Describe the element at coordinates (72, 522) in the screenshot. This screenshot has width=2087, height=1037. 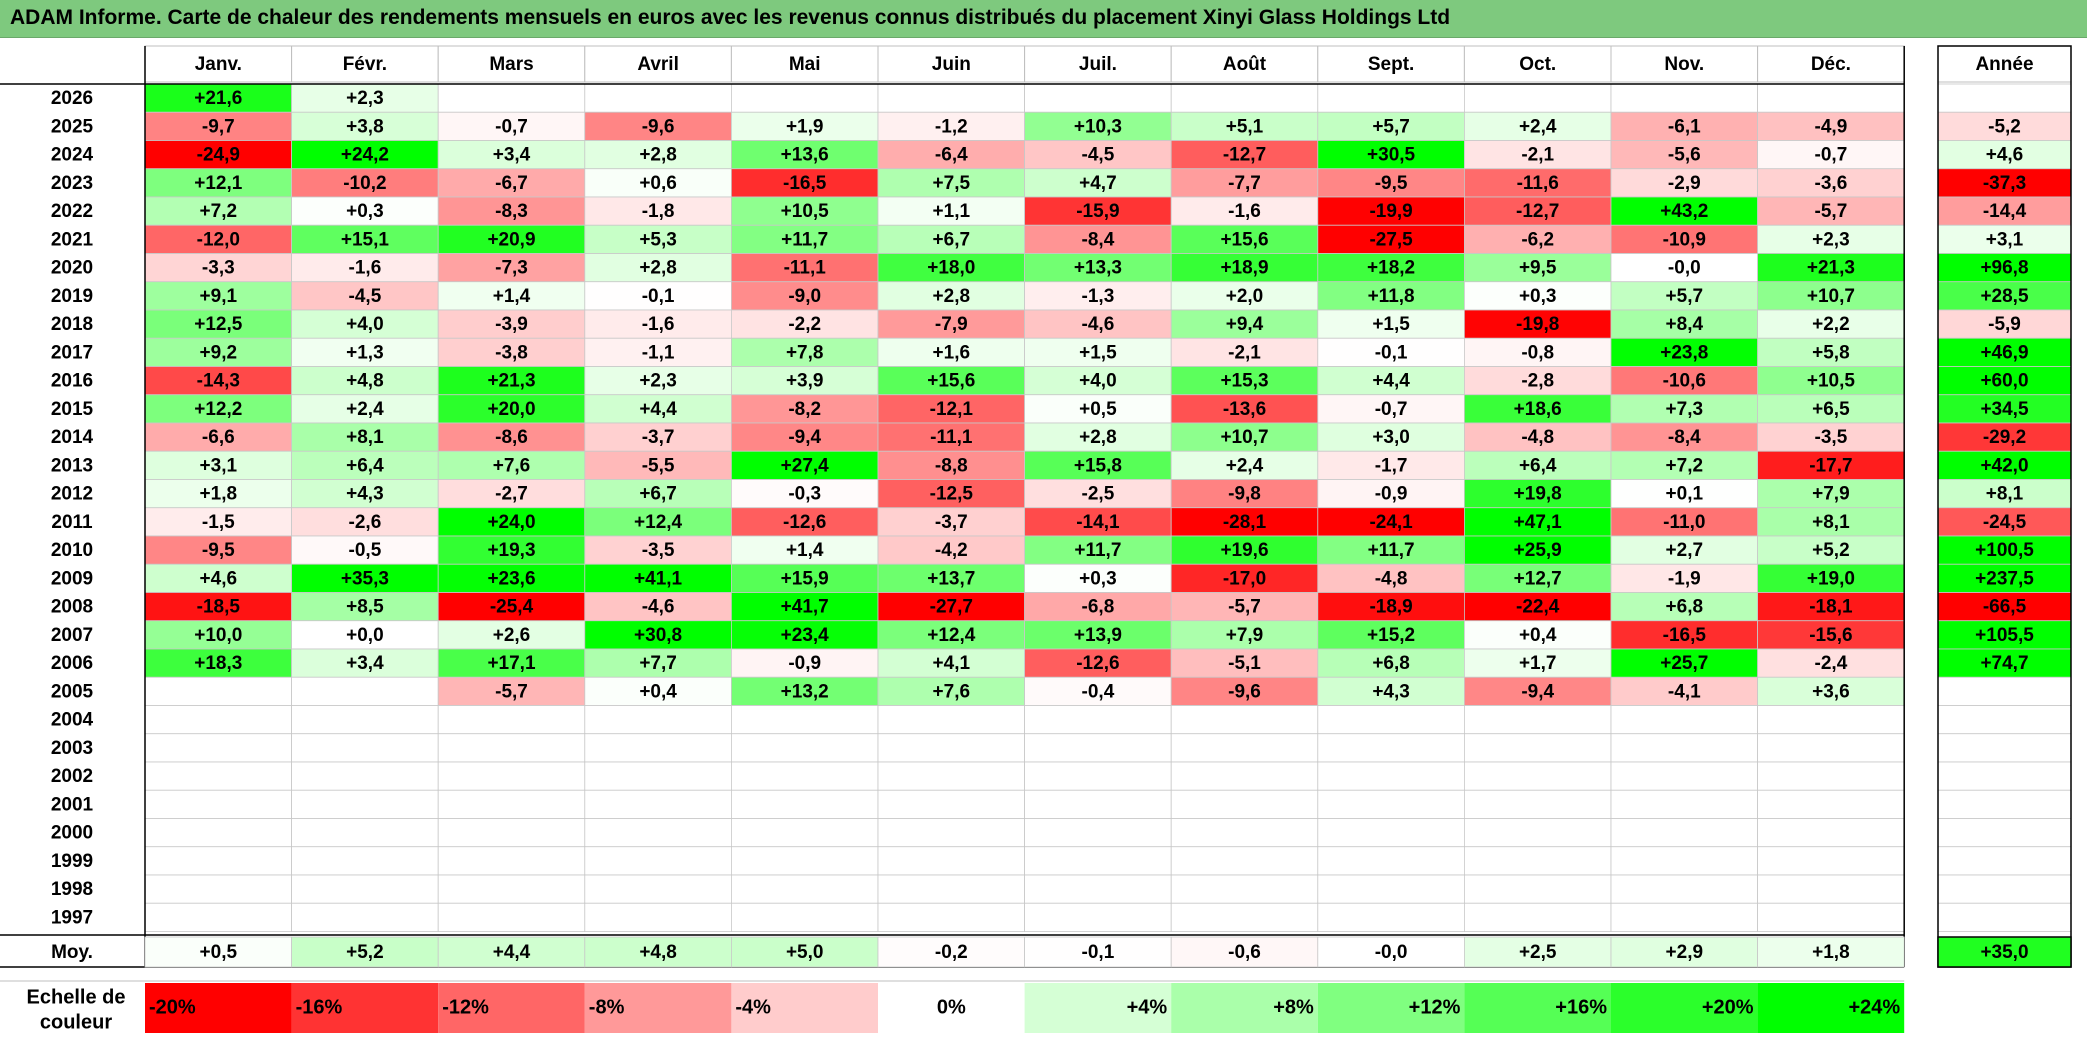
I see `year-label: 2011` at that location.